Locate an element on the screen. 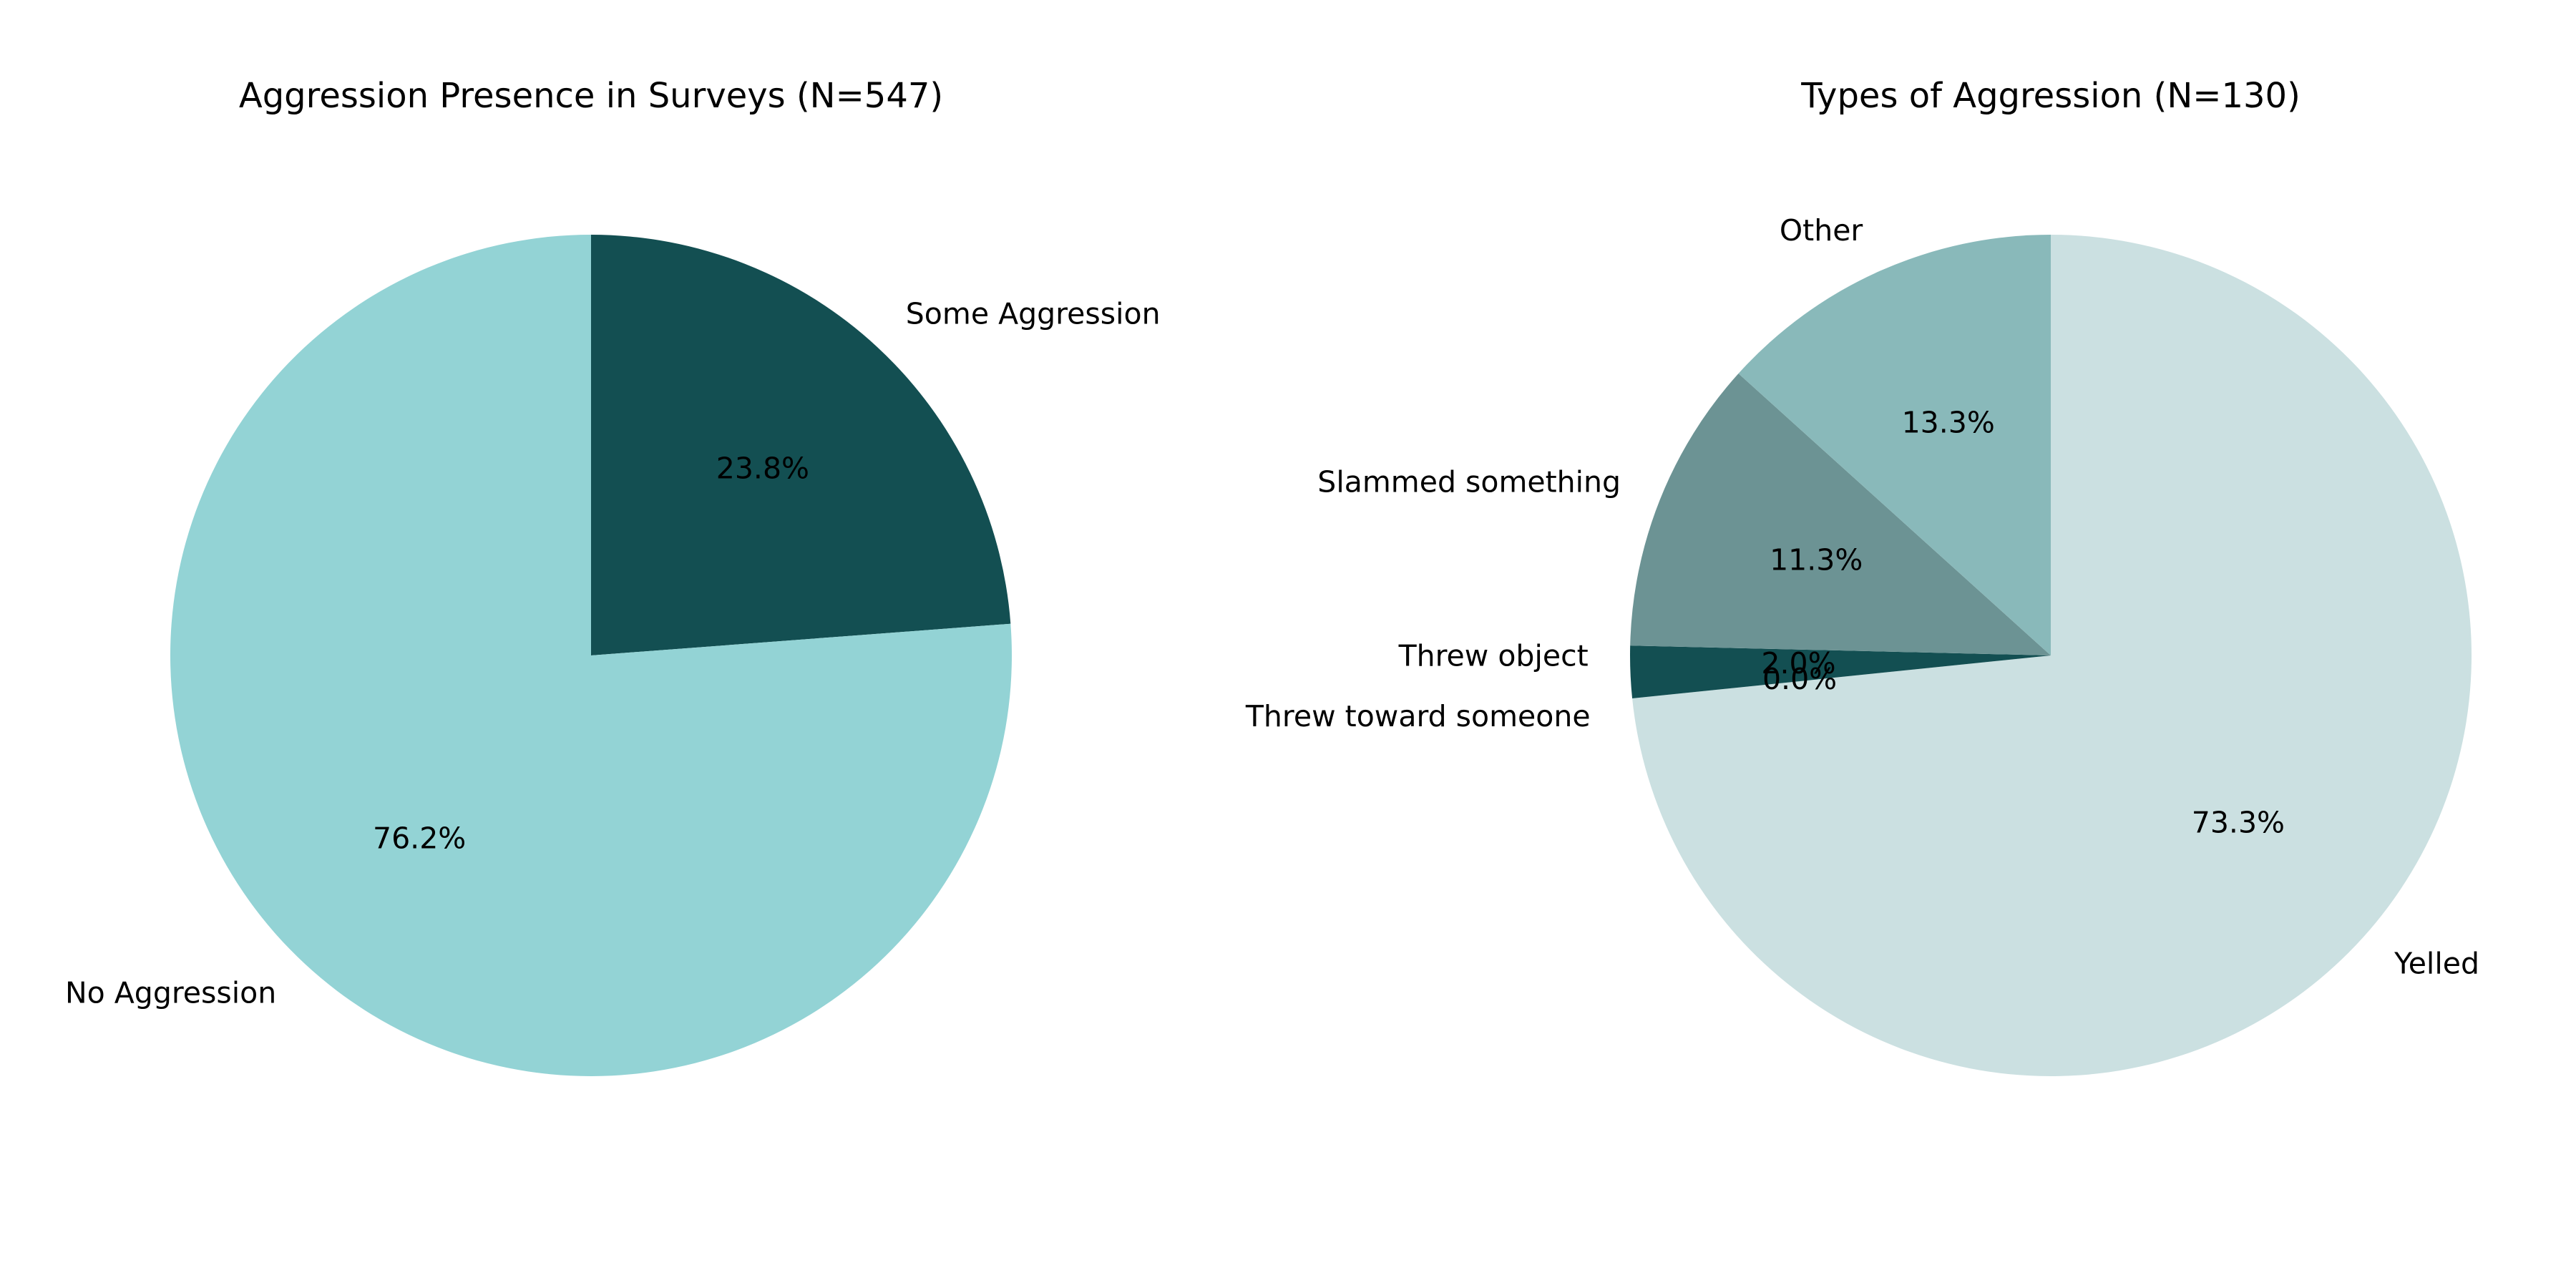  pie-label-some-aggression: Some Aggression is located at coordinates (1033, 314).